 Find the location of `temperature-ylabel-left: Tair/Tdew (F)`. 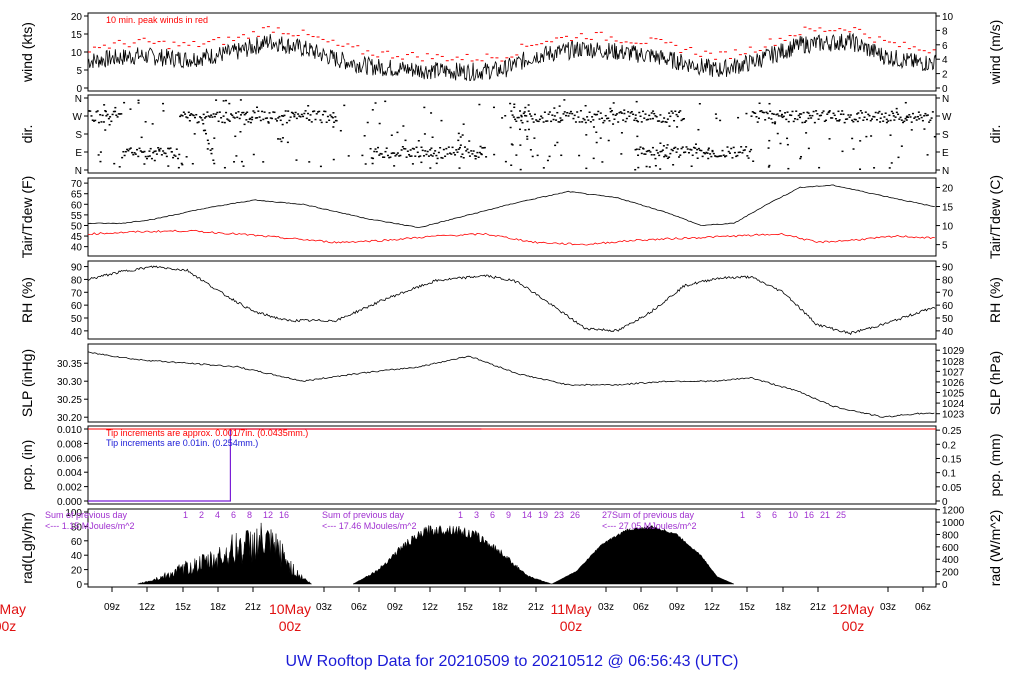

temperature-ylabel-left: Tair/Tdew (F) is located at coordinates (27, 217).